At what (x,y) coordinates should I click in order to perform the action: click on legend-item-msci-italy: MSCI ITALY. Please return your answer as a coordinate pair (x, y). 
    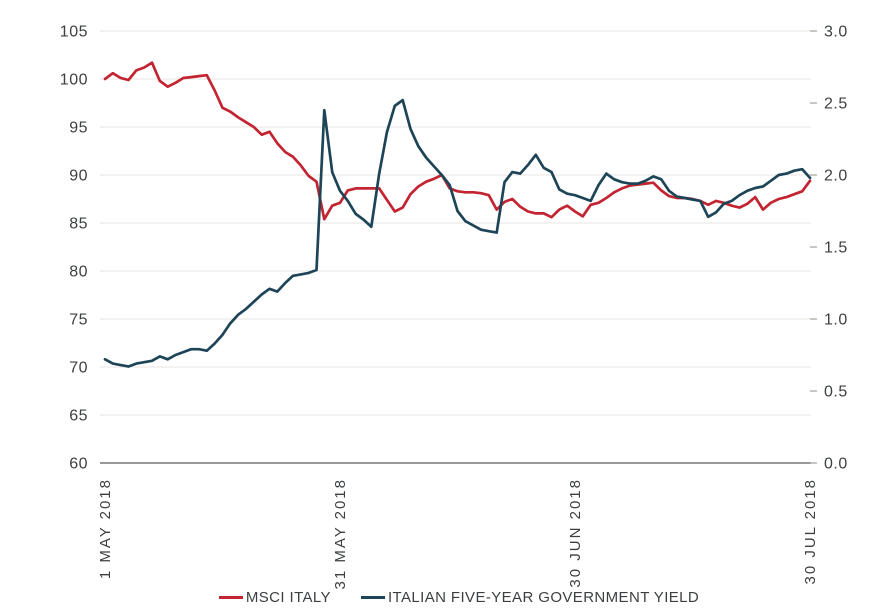
    Looking at the image, I should click on (274, 597).